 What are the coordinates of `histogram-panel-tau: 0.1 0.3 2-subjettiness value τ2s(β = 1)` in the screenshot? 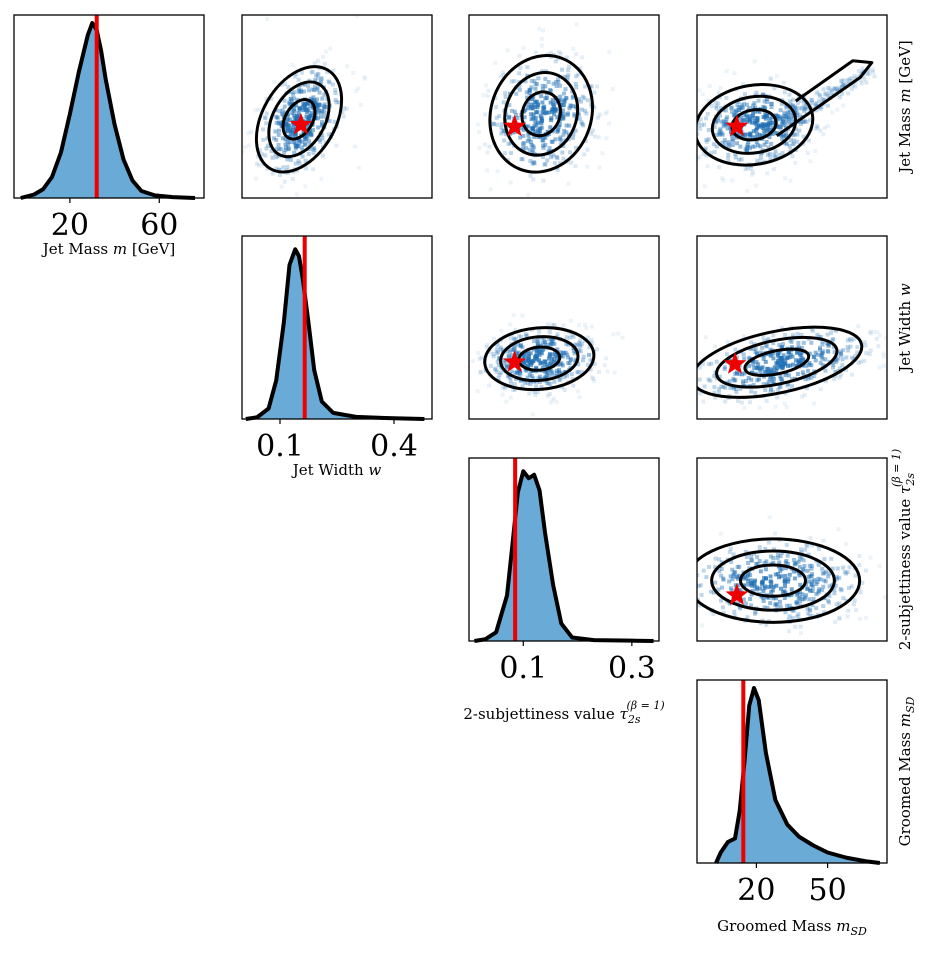 It's located at (564, 591).